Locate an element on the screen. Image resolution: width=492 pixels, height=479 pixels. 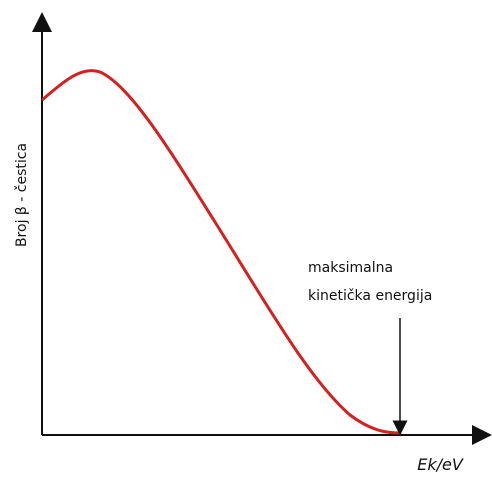
annotation-line: kinetička energija is located at coordinates (370, 296).